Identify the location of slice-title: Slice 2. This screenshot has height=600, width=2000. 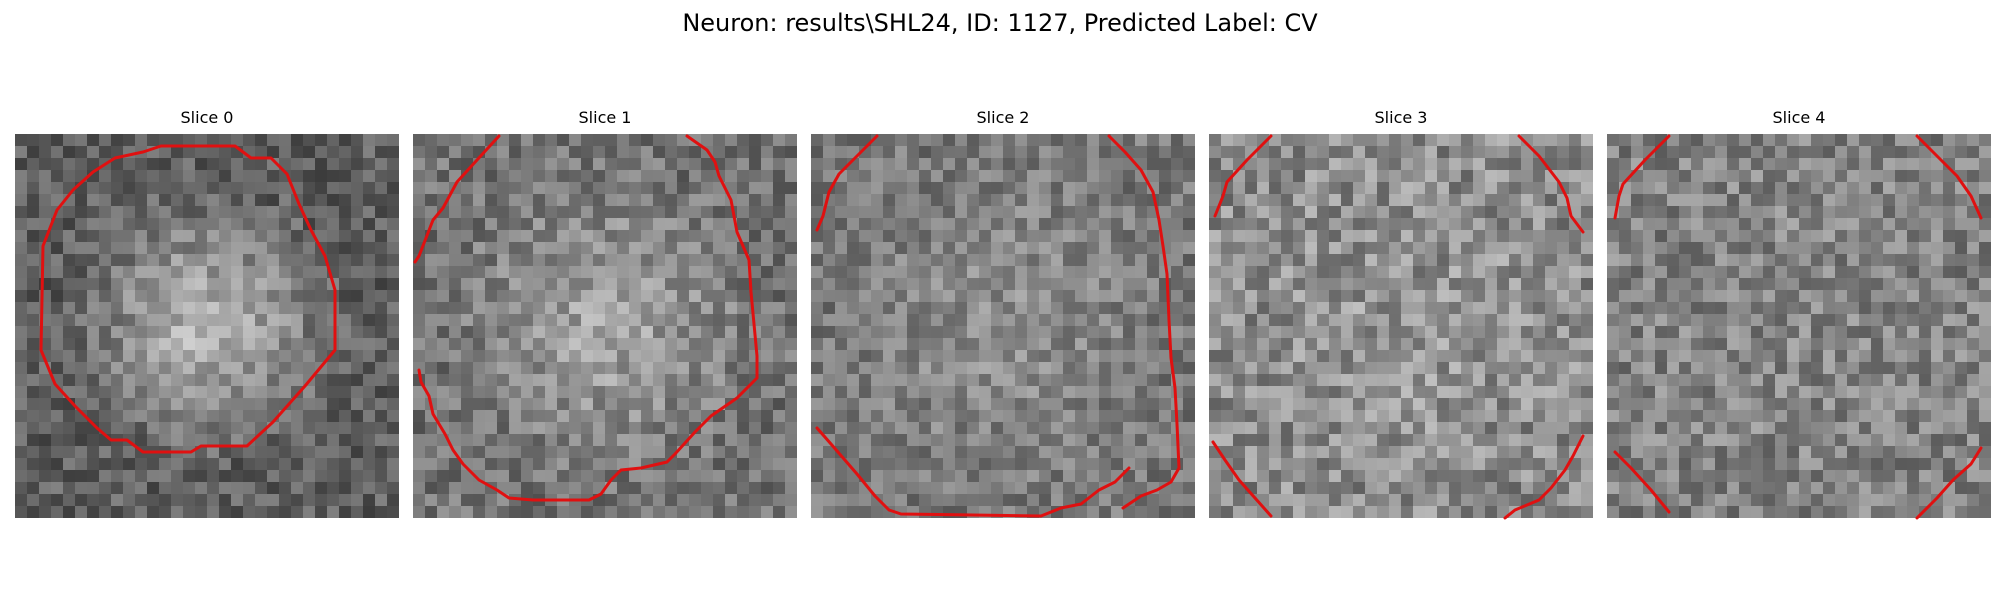
(1003, 117).